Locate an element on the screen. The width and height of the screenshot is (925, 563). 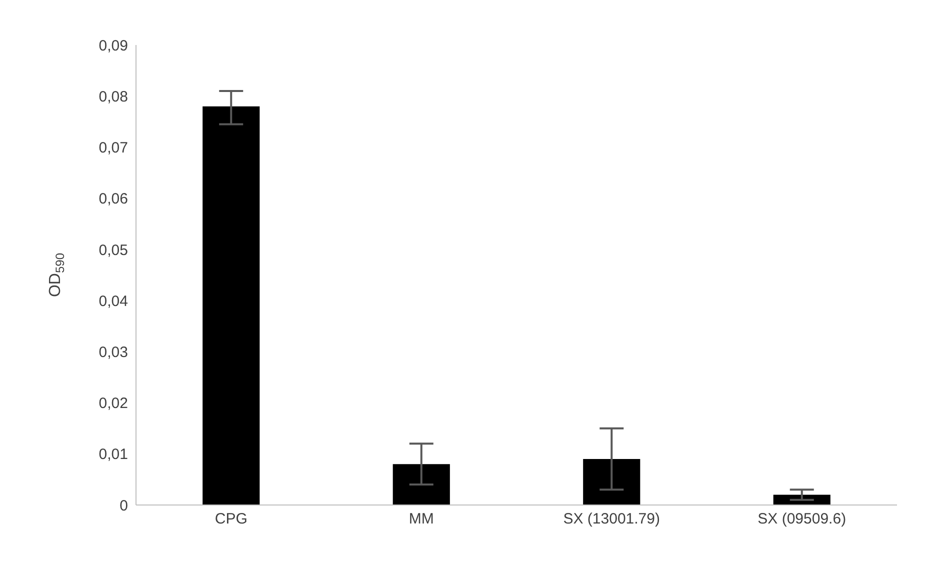
y-tick-label: 0,01 is located at coordinates (113, 455).